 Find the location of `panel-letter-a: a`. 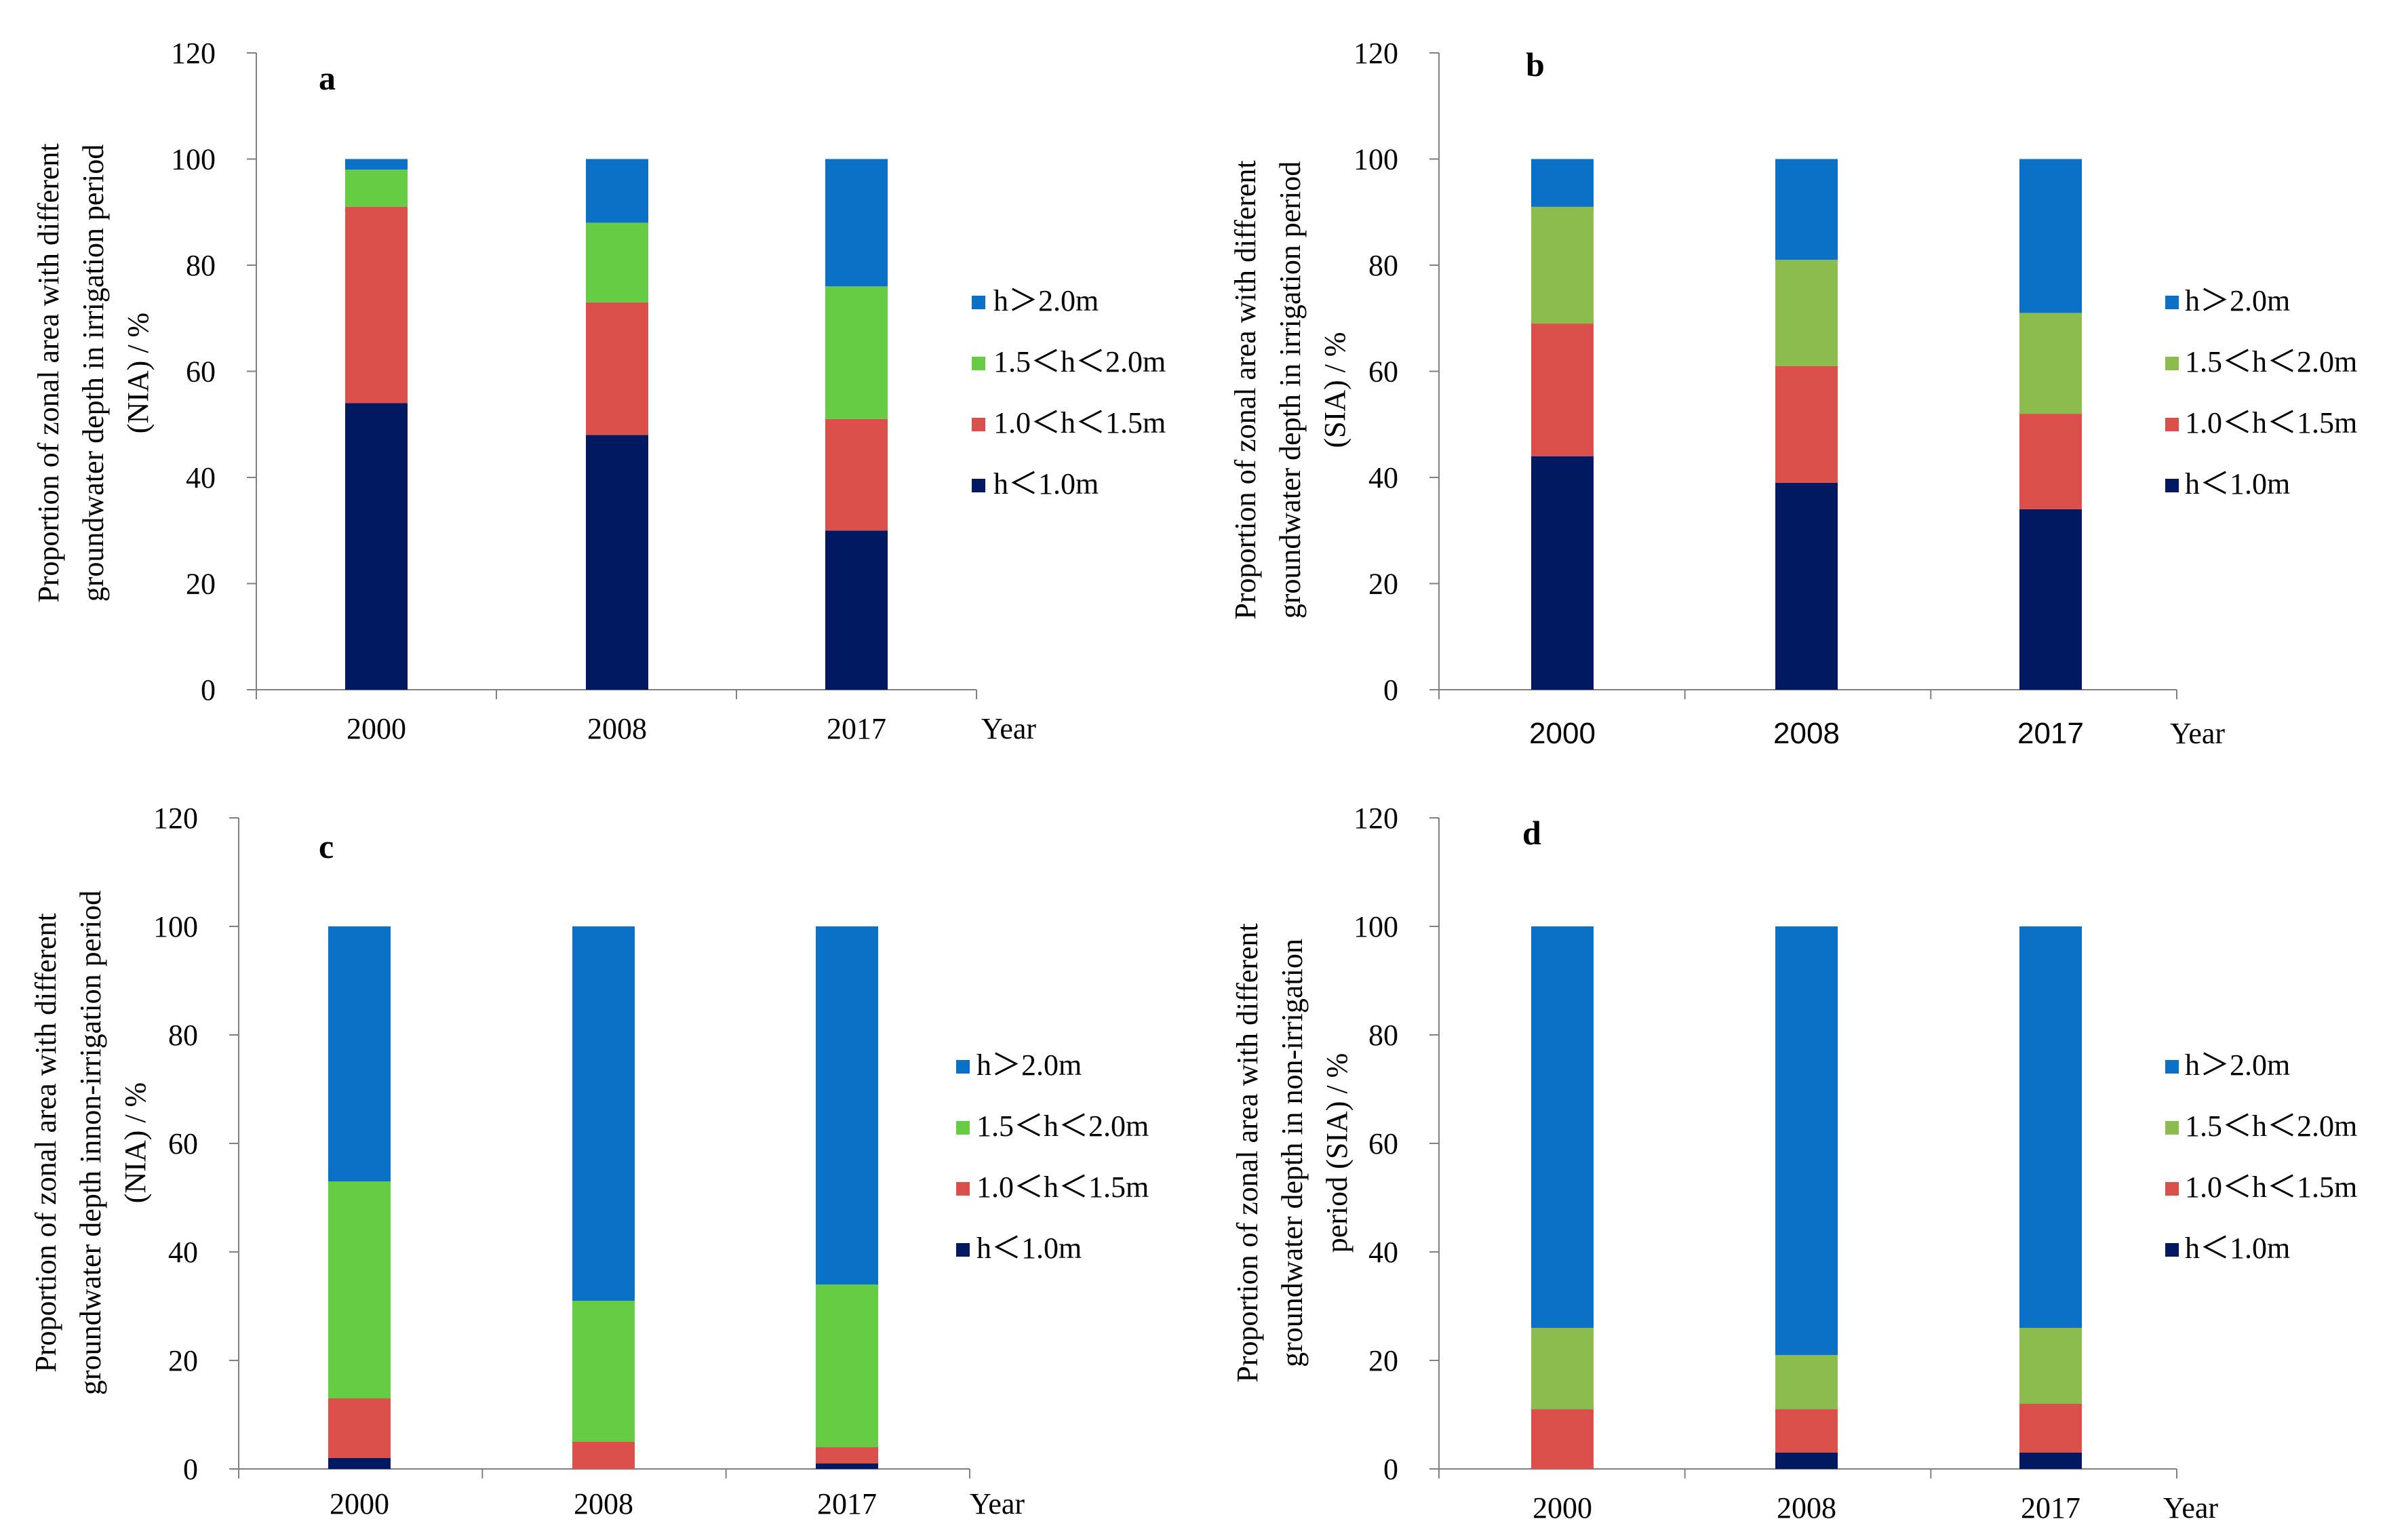

panel-letter-a: a is located at coordinates (327, 78).